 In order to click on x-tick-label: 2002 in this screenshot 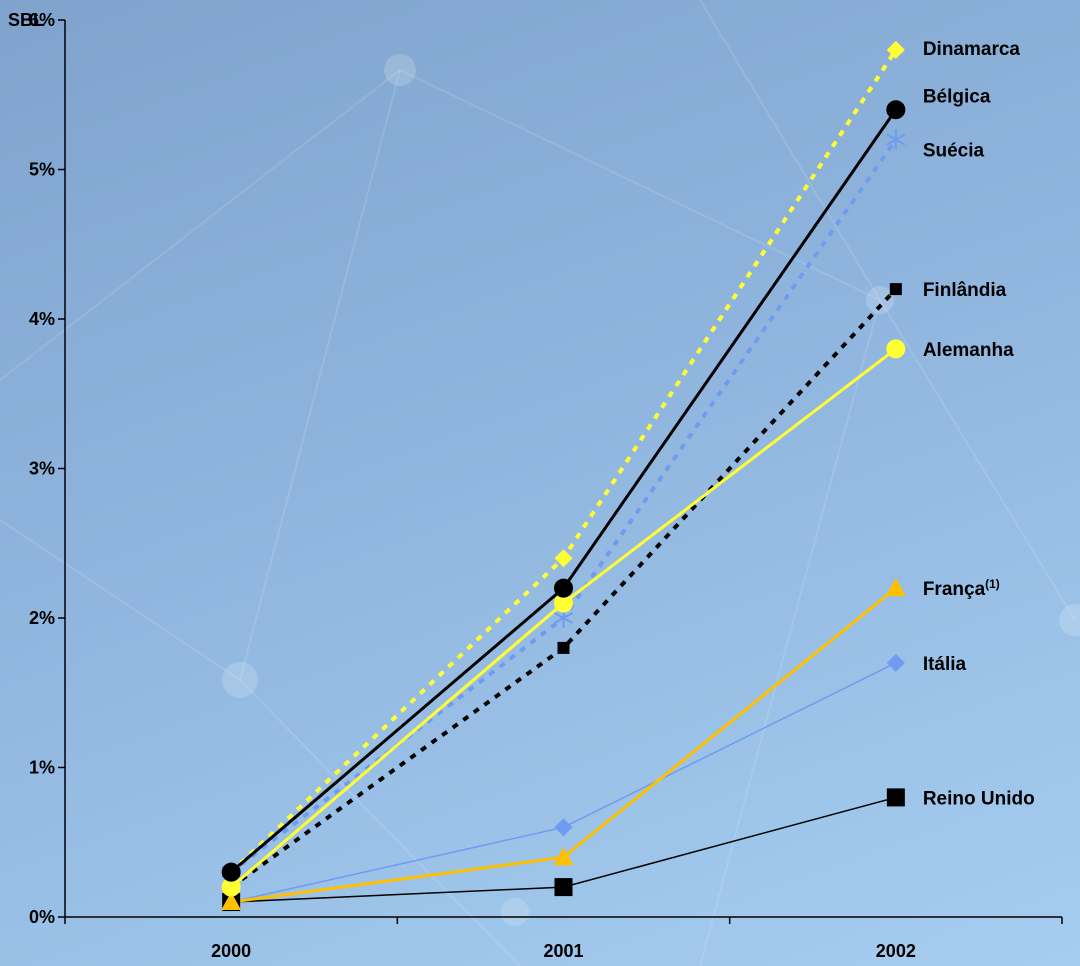, I will do `click(896, 951)`.